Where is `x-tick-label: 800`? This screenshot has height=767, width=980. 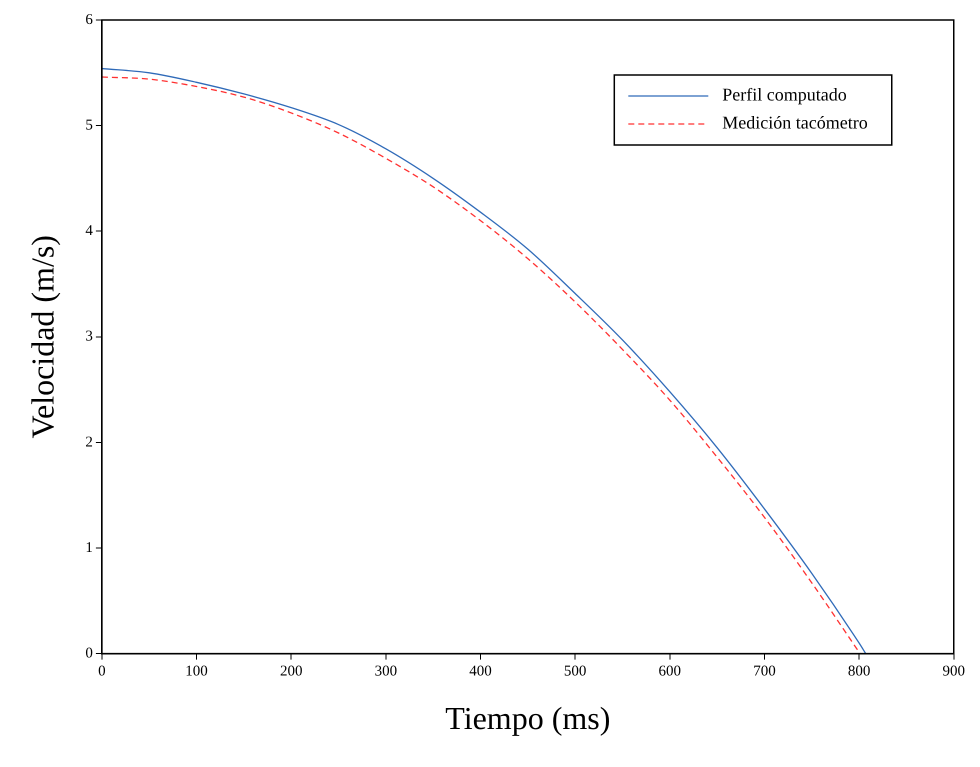 x-tick-label: 800 is located at coordinates (859, 672).